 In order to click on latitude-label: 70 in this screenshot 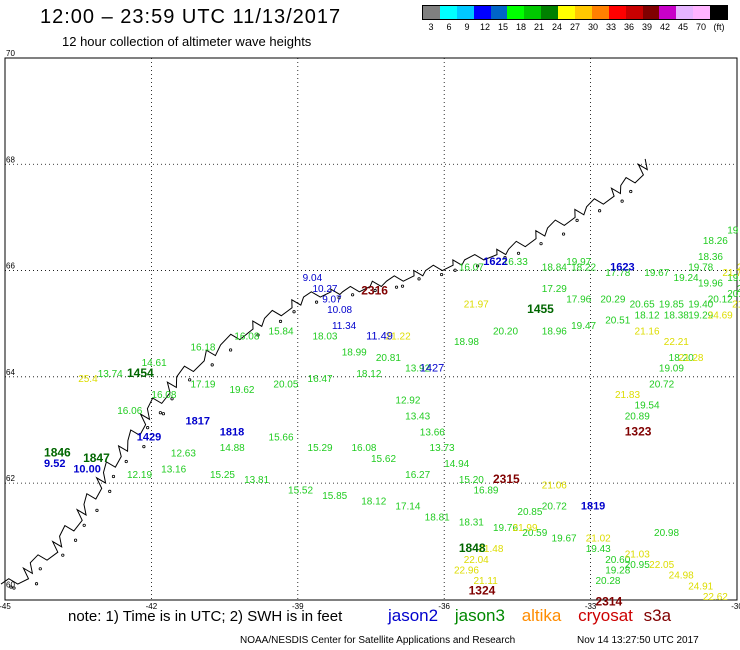, I will do `click(10, 53)`.